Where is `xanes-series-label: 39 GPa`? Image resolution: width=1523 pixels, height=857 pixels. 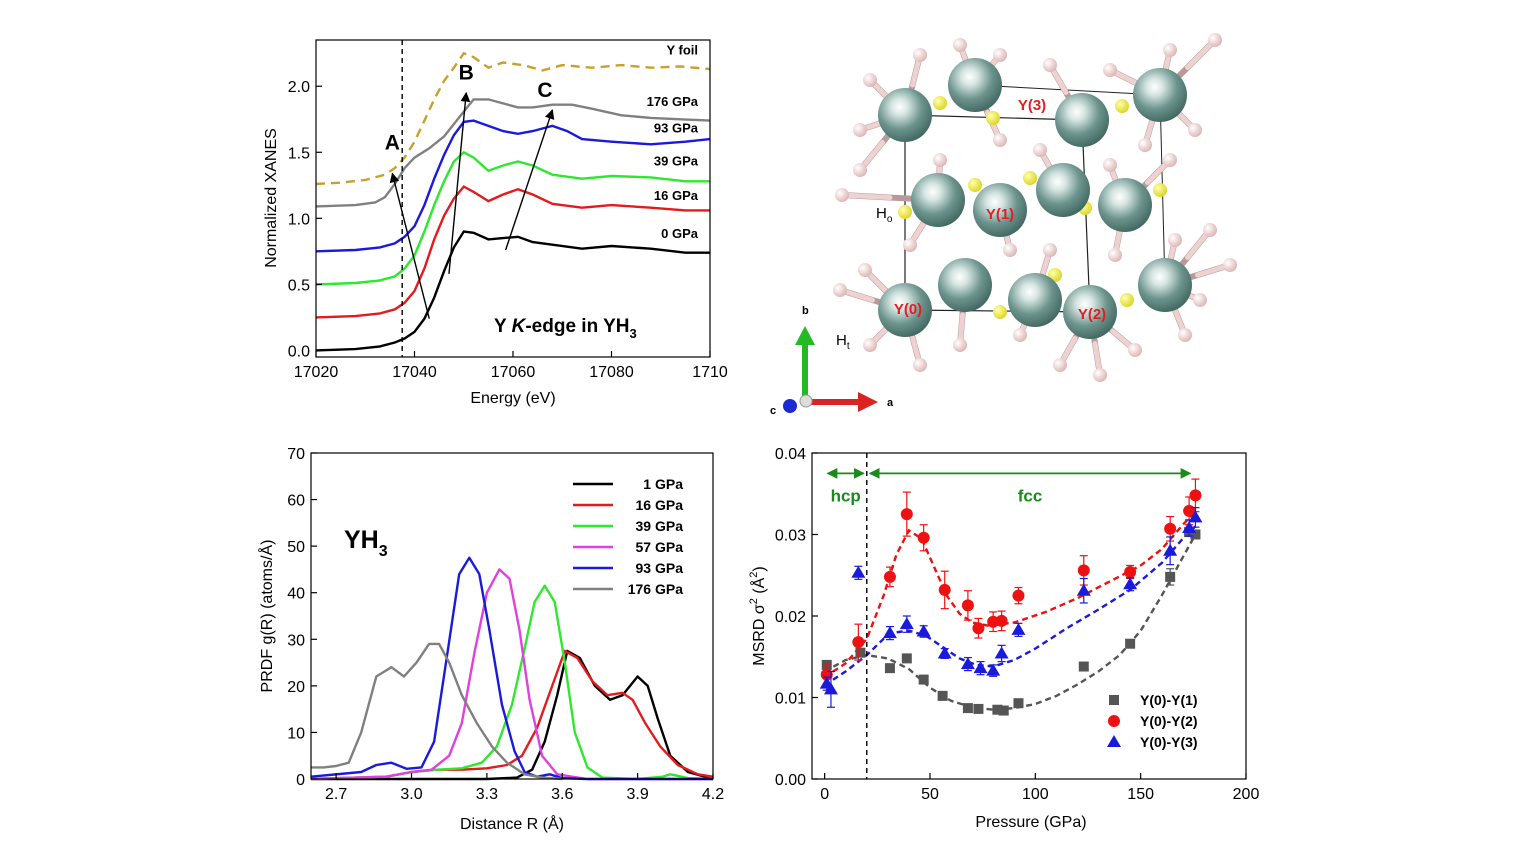
xanes-series-label: 39 GPa is located at coordinates (676, 161).